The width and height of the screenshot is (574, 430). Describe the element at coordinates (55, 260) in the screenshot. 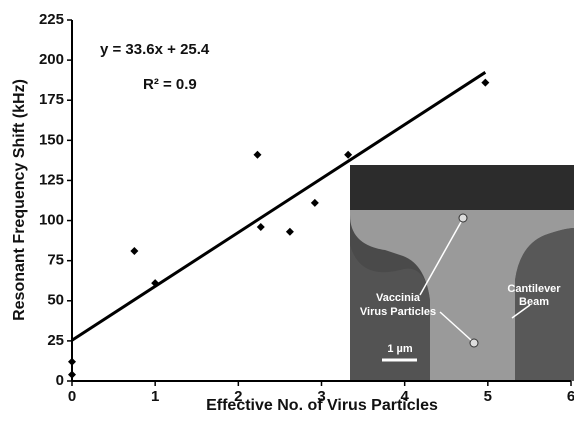

I see `y-tick-label: 75` at that location.